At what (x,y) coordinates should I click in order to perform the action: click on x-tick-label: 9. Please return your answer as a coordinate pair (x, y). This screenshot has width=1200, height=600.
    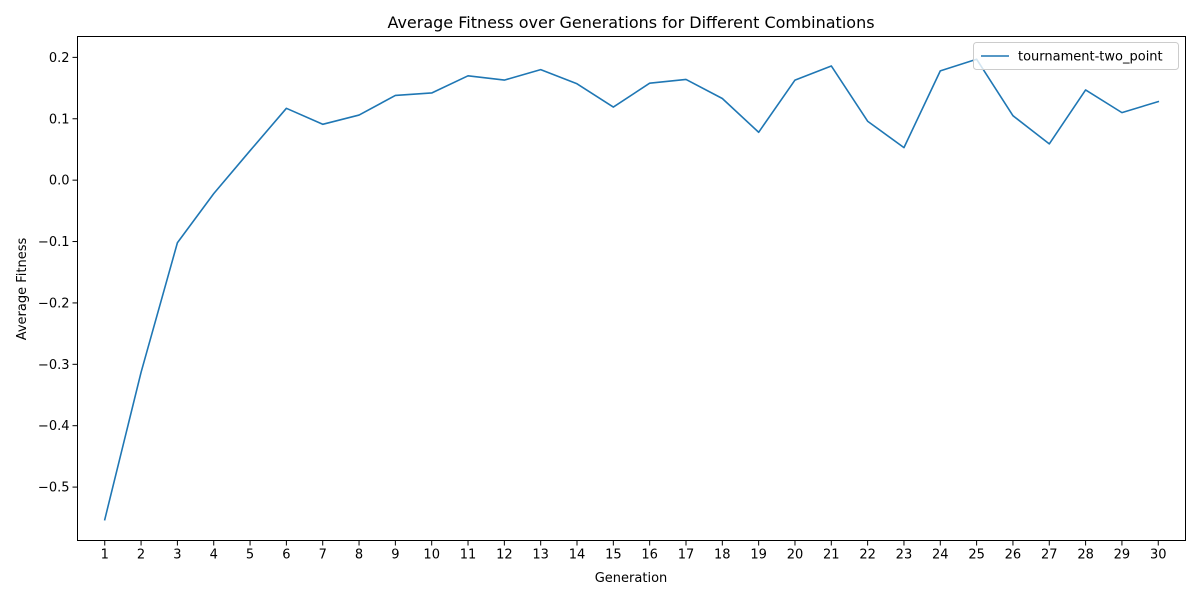
    Looking at the image, I should click on (395, 555).